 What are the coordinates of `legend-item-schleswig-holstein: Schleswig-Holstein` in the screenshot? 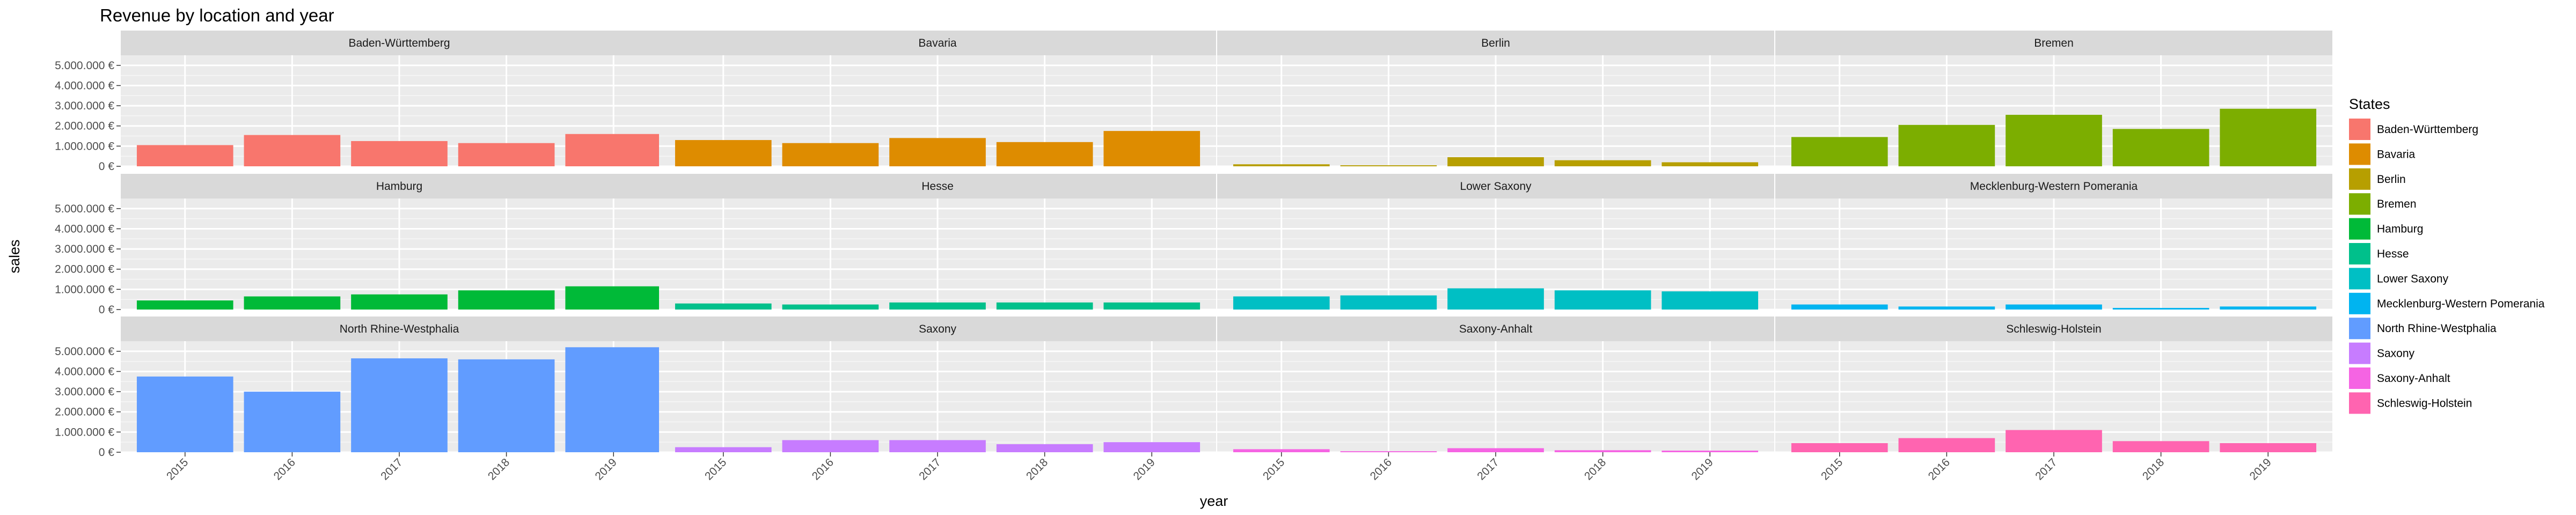 It's located at (2410, 403).